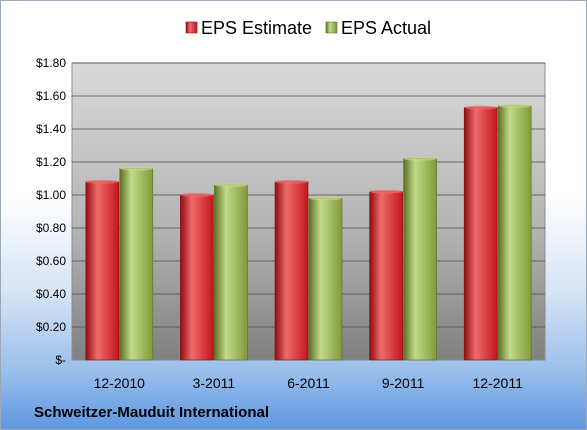  What do you see at coordinates (51, 294) in the screenshot?
I see `y-tick-label: $0.40` at bounding box center [51, 294].